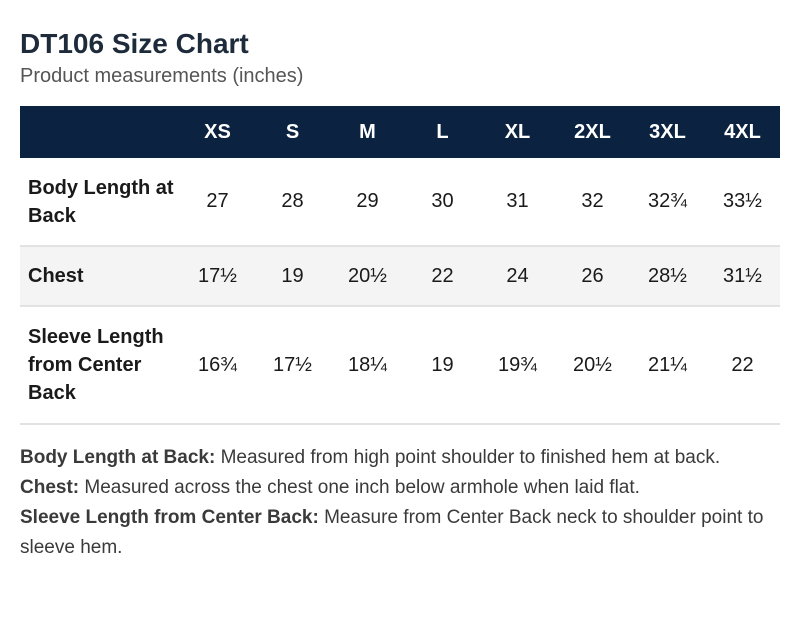 This screenshot has width=800, height=620. I want to click on table-cell: 26, so click(592, 276).